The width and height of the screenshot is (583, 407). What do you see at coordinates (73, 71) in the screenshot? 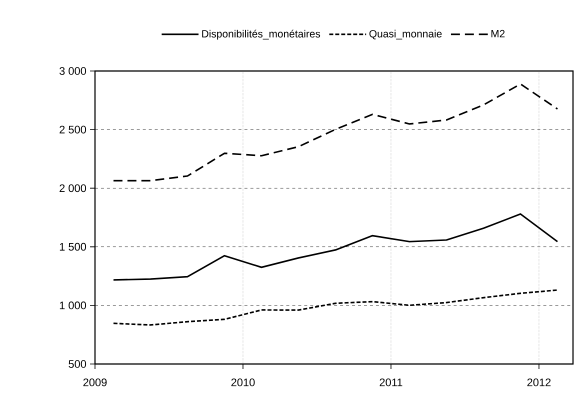
I see `y-tick-label: 3 000` at bounding box center [73, 71].